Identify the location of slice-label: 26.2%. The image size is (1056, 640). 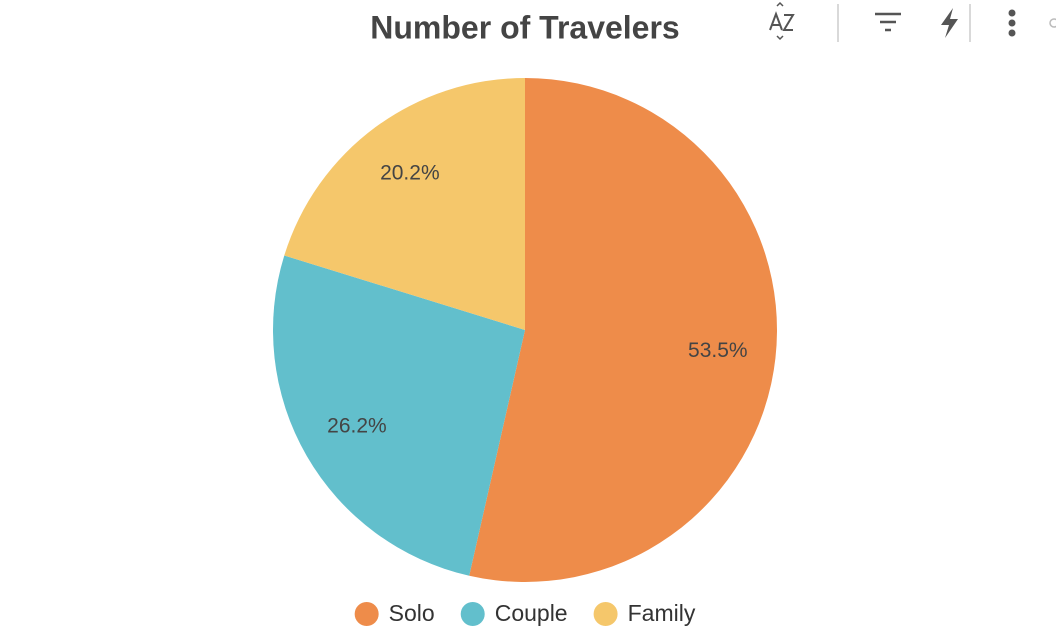
(357, 426).